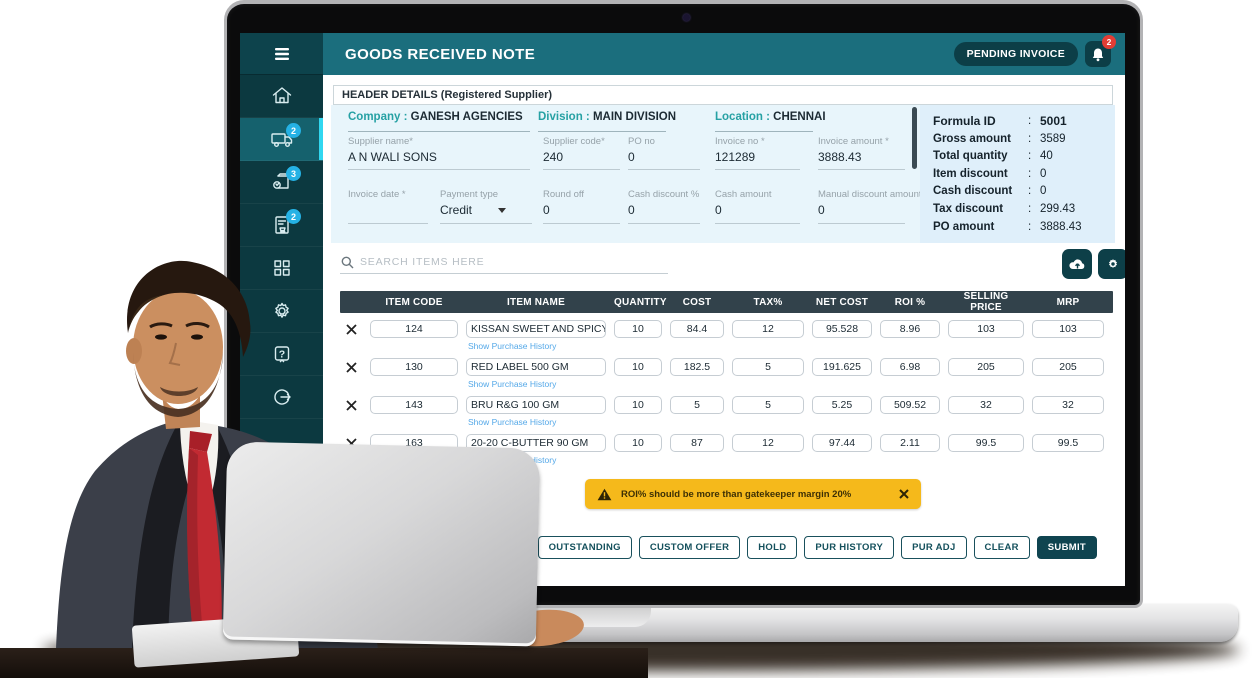 The image size is (1258, 678). What do you see at coordinates (986, 329) in the screenshot?
I see `selling-price-input: 103` at bounding box center [986, 329].